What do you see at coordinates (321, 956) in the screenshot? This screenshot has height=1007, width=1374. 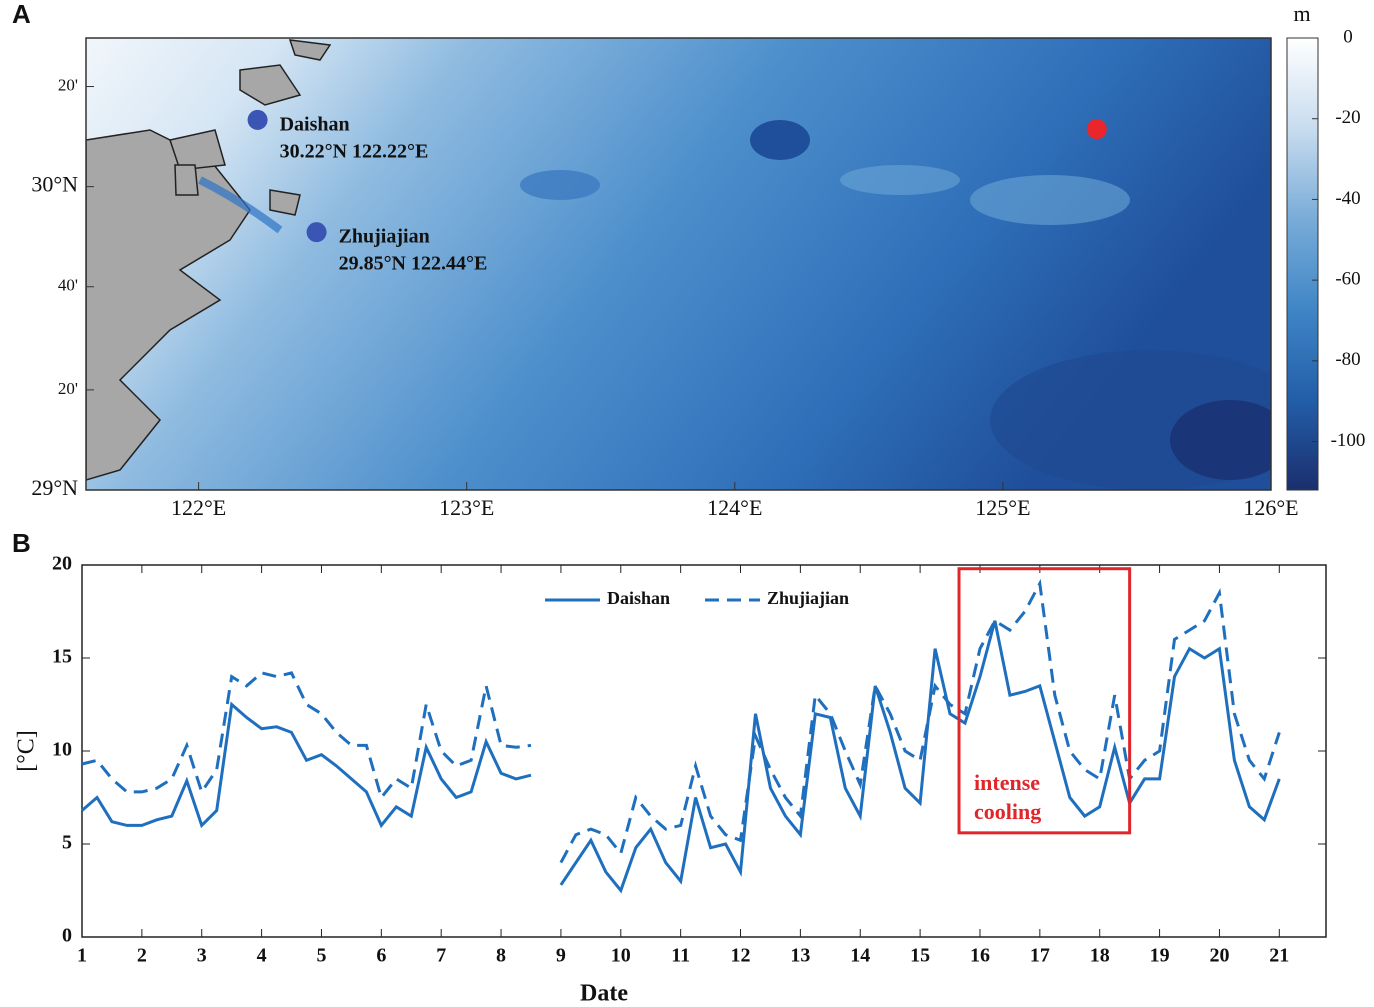 I see `x-tick-label: 5` at bounding box center [321, 956].